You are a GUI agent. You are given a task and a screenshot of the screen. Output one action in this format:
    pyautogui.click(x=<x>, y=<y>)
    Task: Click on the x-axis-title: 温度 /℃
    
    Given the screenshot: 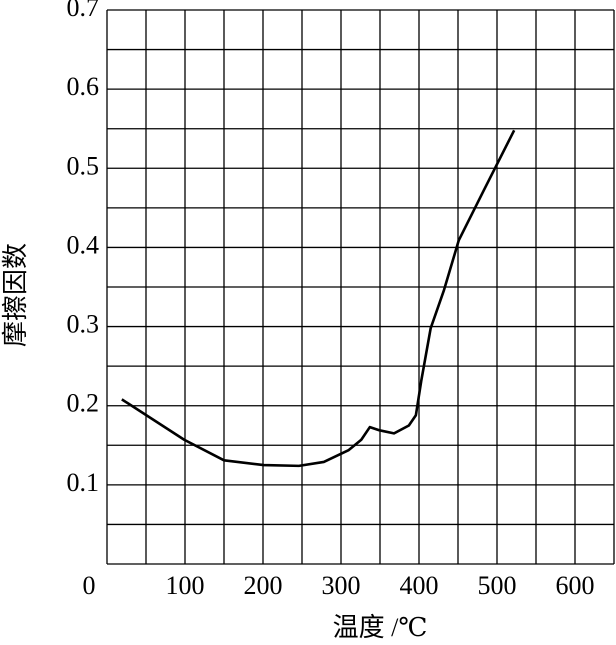 What is the action you would take?
    pyautogui.click(x=380, y=627)
    